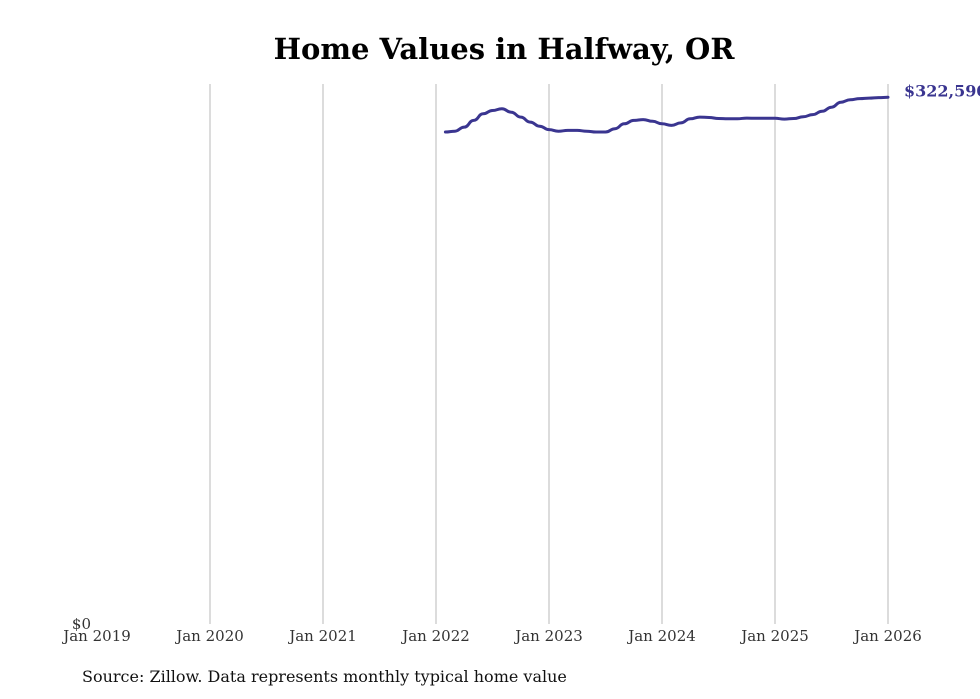 This screenshot has height=699, width=980. Describe the element at coordinates (887, 636) in the screenshot. I see `x-tick-label: Jan 2026` at that location.